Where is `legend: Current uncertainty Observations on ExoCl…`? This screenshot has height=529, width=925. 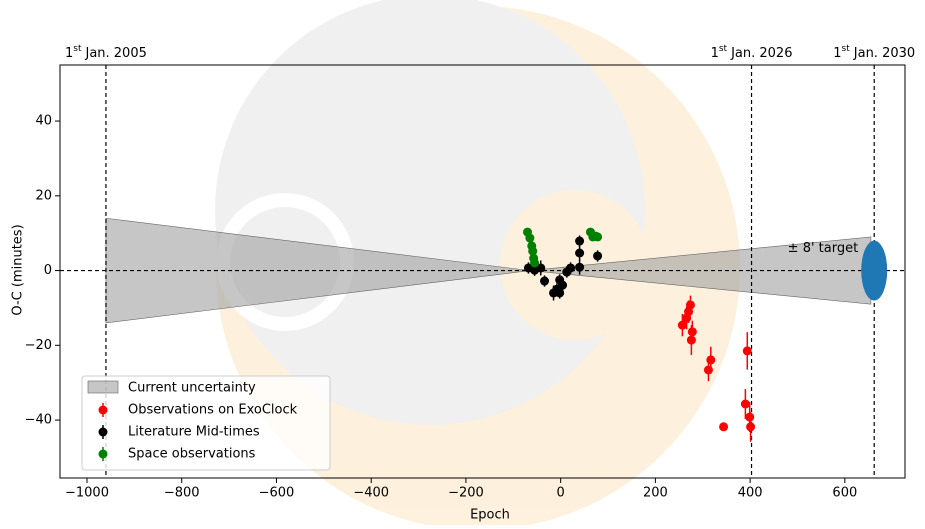 legend: Current uncertainty Observations on ExoCl… is located at coordinates (206, 423).